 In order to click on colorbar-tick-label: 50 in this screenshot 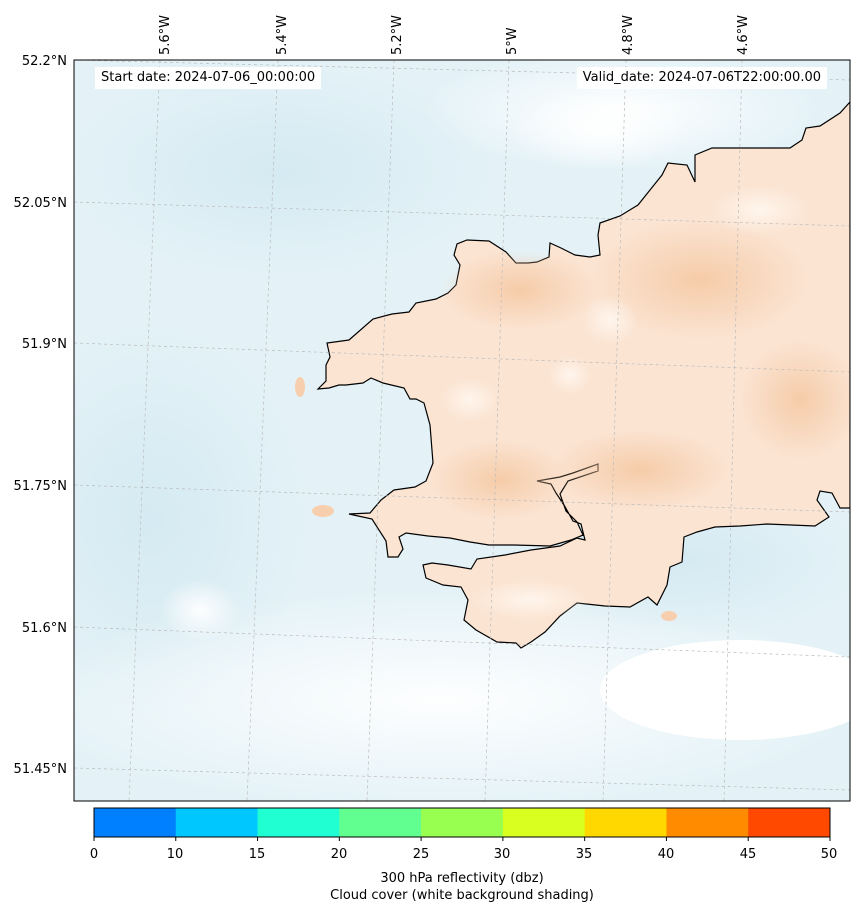, I will do `click(829, 854)`.